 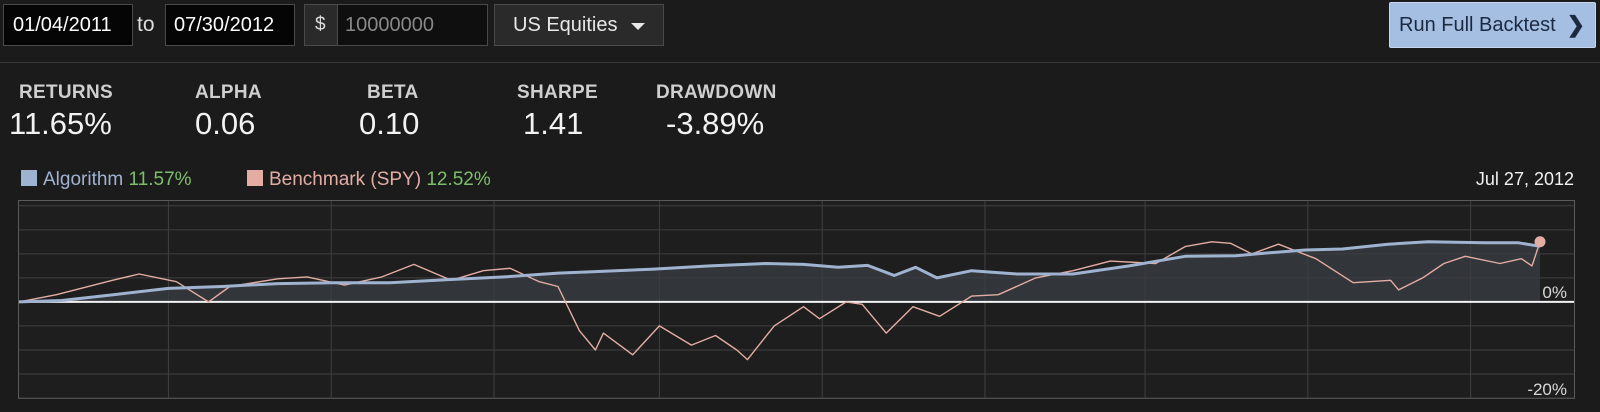 I want to click on metric-sharpe-label: SHARPE, so click(x=557, y=92).